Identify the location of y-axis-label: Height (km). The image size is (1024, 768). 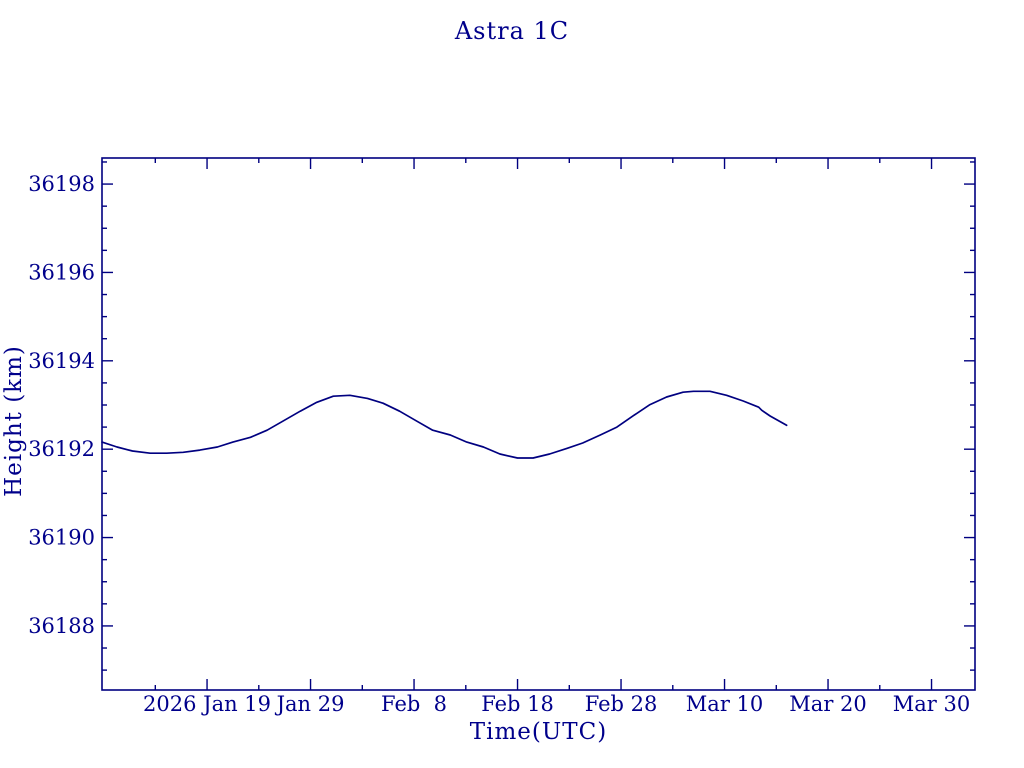
(14, 421).